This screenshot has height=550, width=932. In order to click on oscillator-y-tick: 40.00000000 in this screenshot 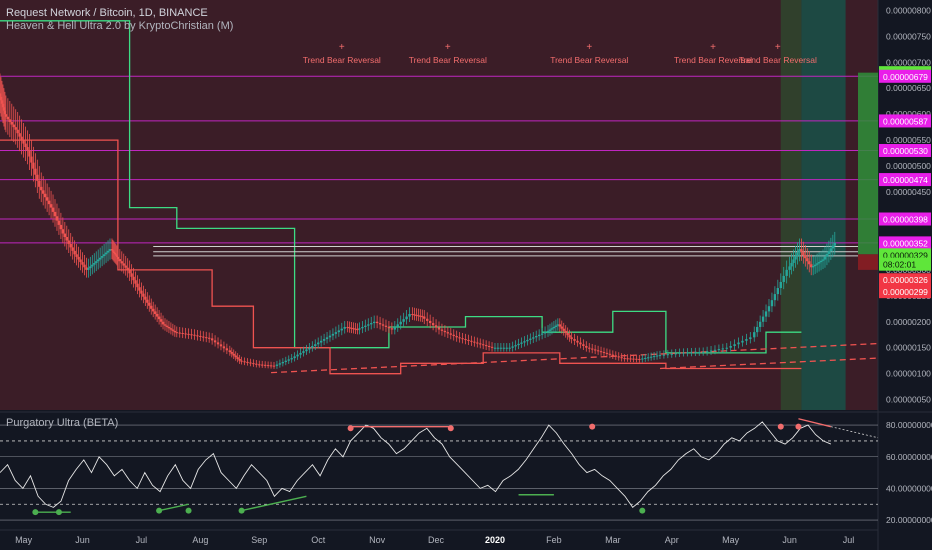, I will do `click(909, 488)`.